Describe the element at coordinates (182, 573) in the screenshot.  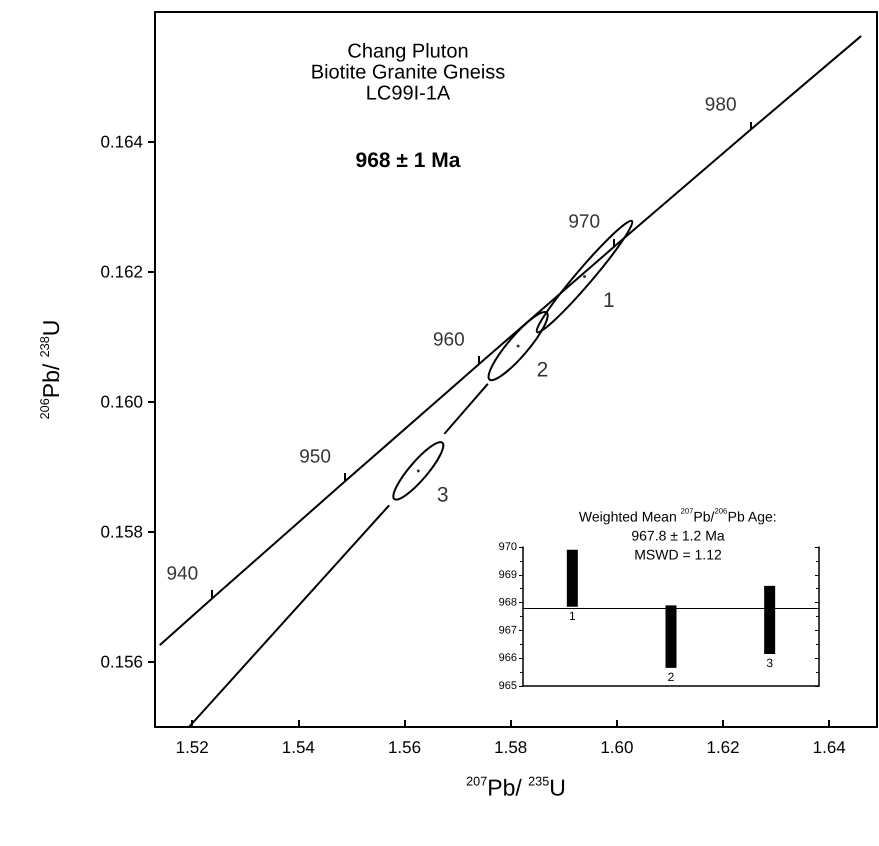
I see `annotation: 940` at that location.